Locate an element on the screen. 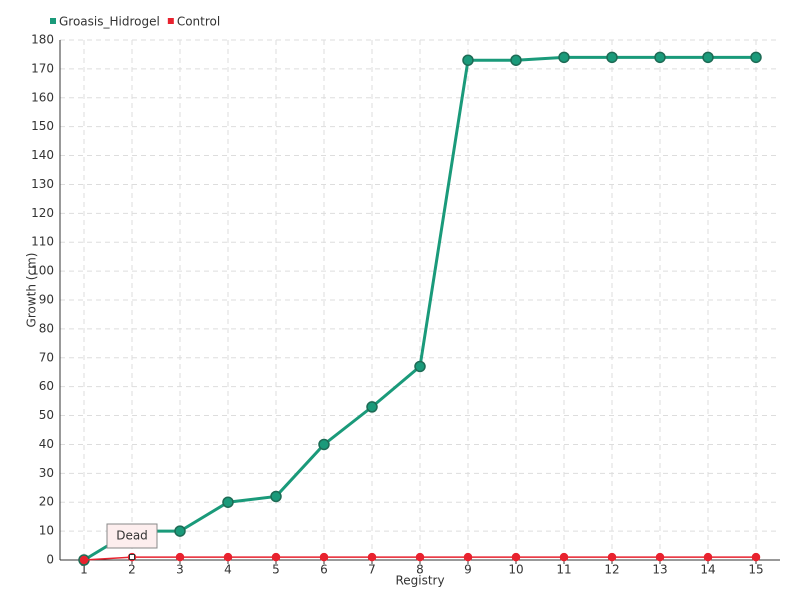 This screenshot has height=600, width=800. legend-label: Control is located at coordinates (198, 22).